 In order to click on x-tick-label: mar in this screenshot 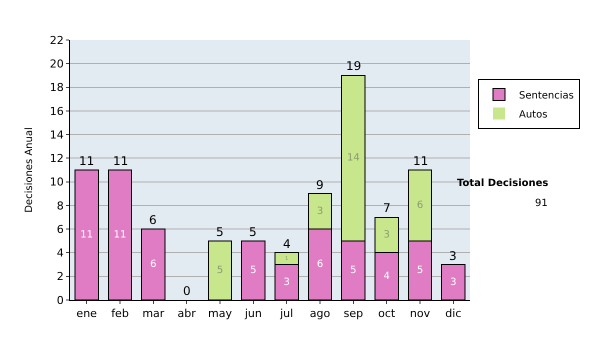, I will do `click(153, 313)`.